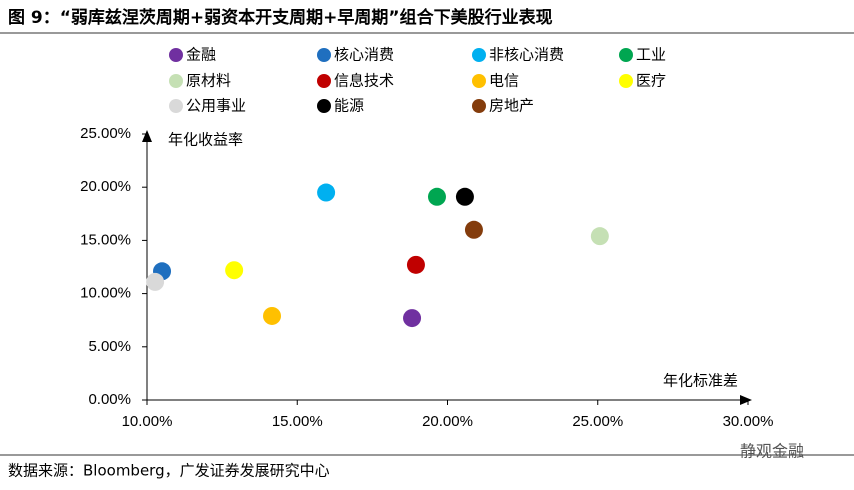 This screenshot has height=490, width=854. Describe the element at coordinates (105, 186) in the screenshot. I see `y-tick-label: 20.00%` at that location.